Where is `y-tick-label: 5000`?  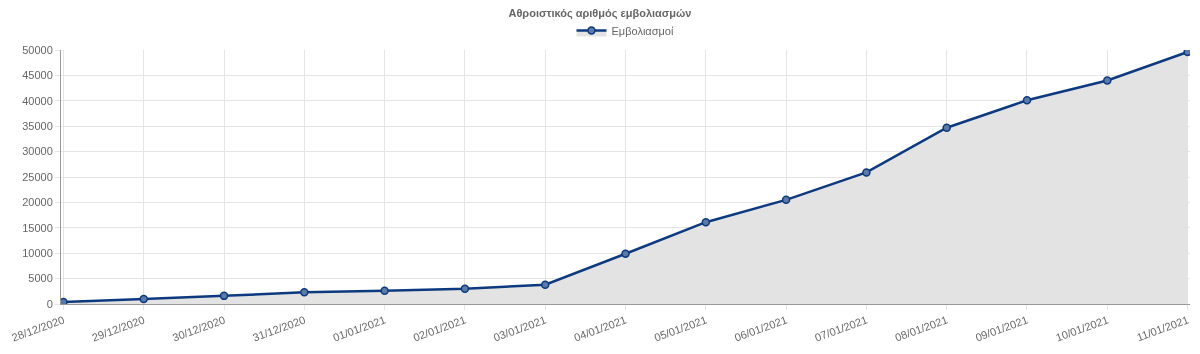 y-tick-label: 5000 is located at coordinates (40, 278).